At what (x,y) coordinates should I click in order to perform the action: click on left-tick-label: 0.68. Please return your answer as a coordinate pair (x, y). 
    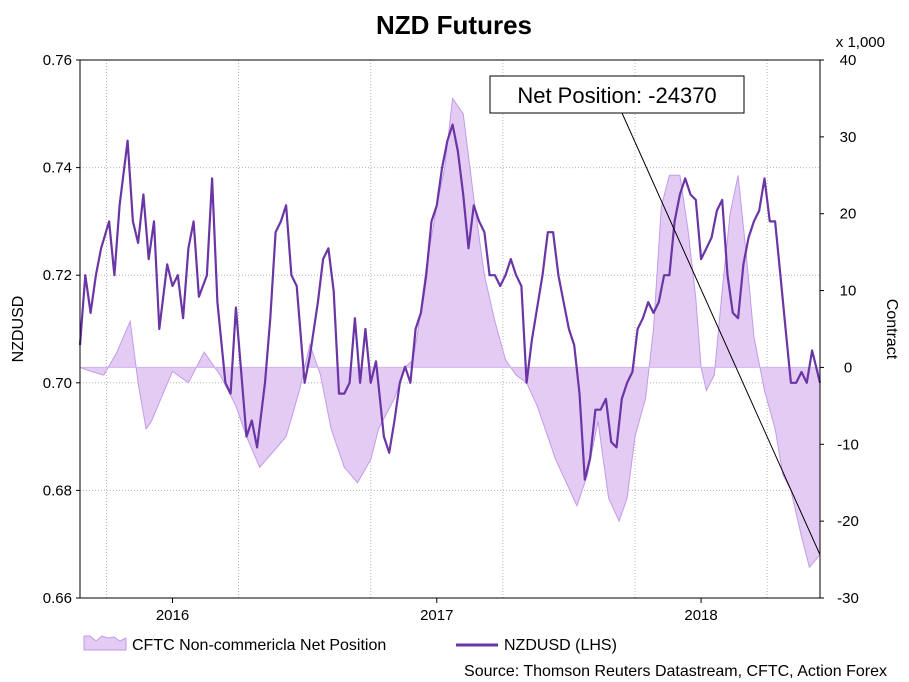
    Looking at the image, I should click on (57, 490).